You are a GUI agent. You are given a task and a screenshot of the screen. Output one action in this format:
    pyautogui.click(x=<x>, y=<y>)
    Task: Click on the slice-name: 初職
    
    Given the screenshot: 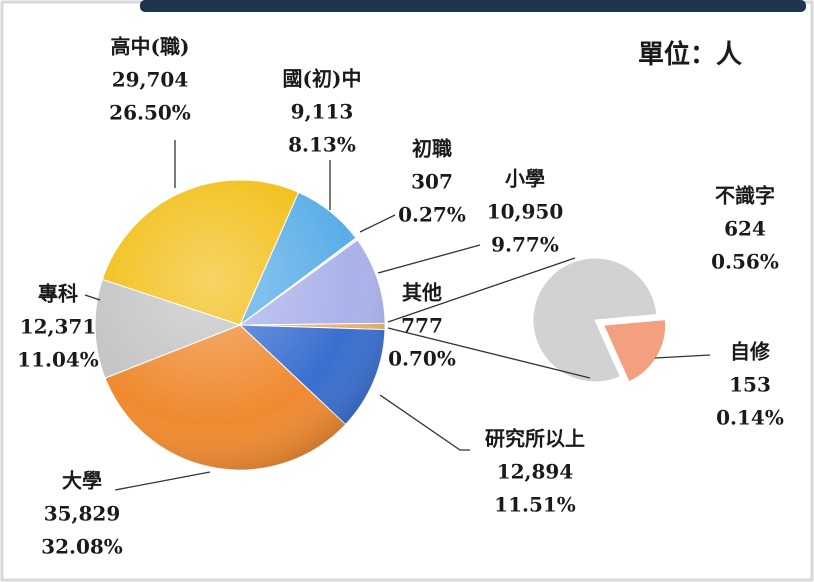 What is the action you would take?
    pyautogui.click(x=432, y=149)
    